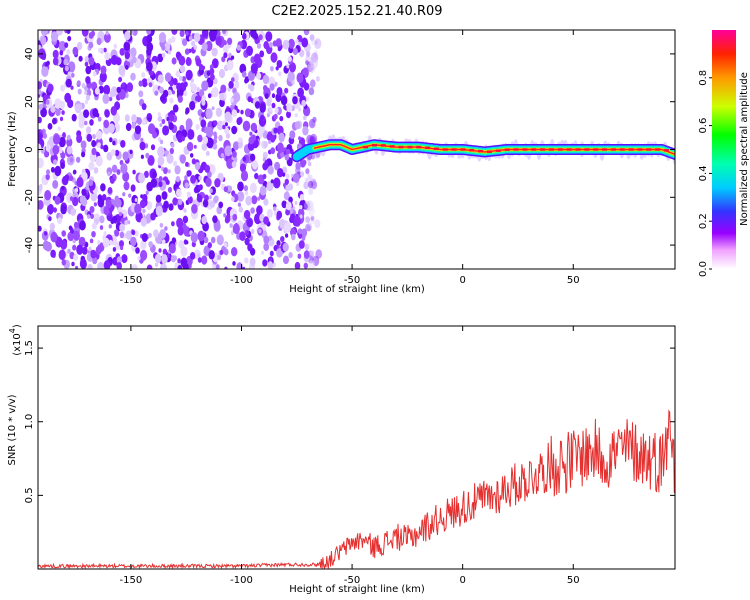  What do you see at coordinates (744, 149) in the screenshot?
I see `colorbar-label: Normalized spectral amplitude` at bounding box center [744, 149].